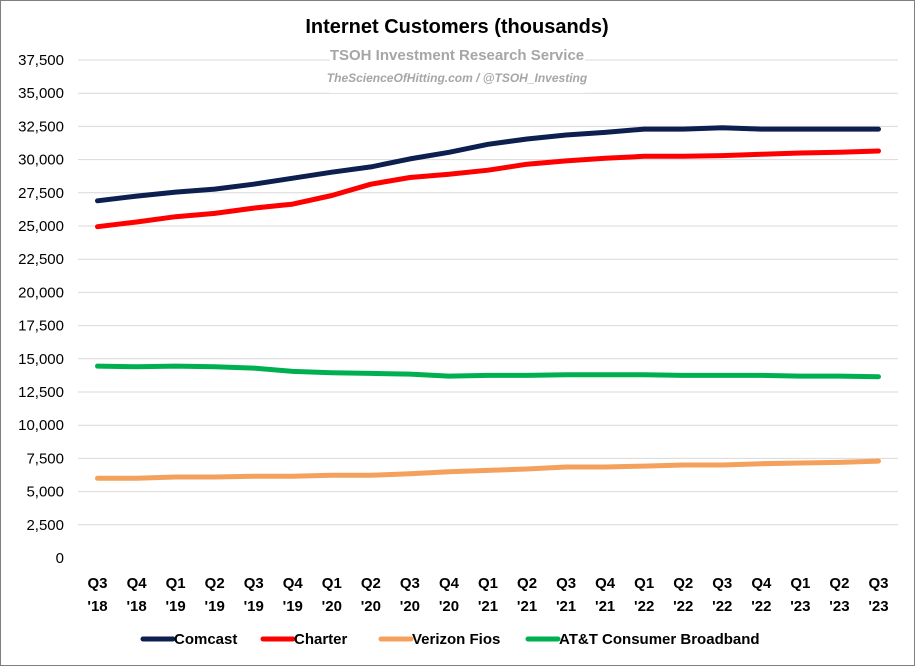  Describe the element at coordinates (456, 639) in the screenshot. I see `legend-label-verizon-fios: Verizon Fios` at that location.